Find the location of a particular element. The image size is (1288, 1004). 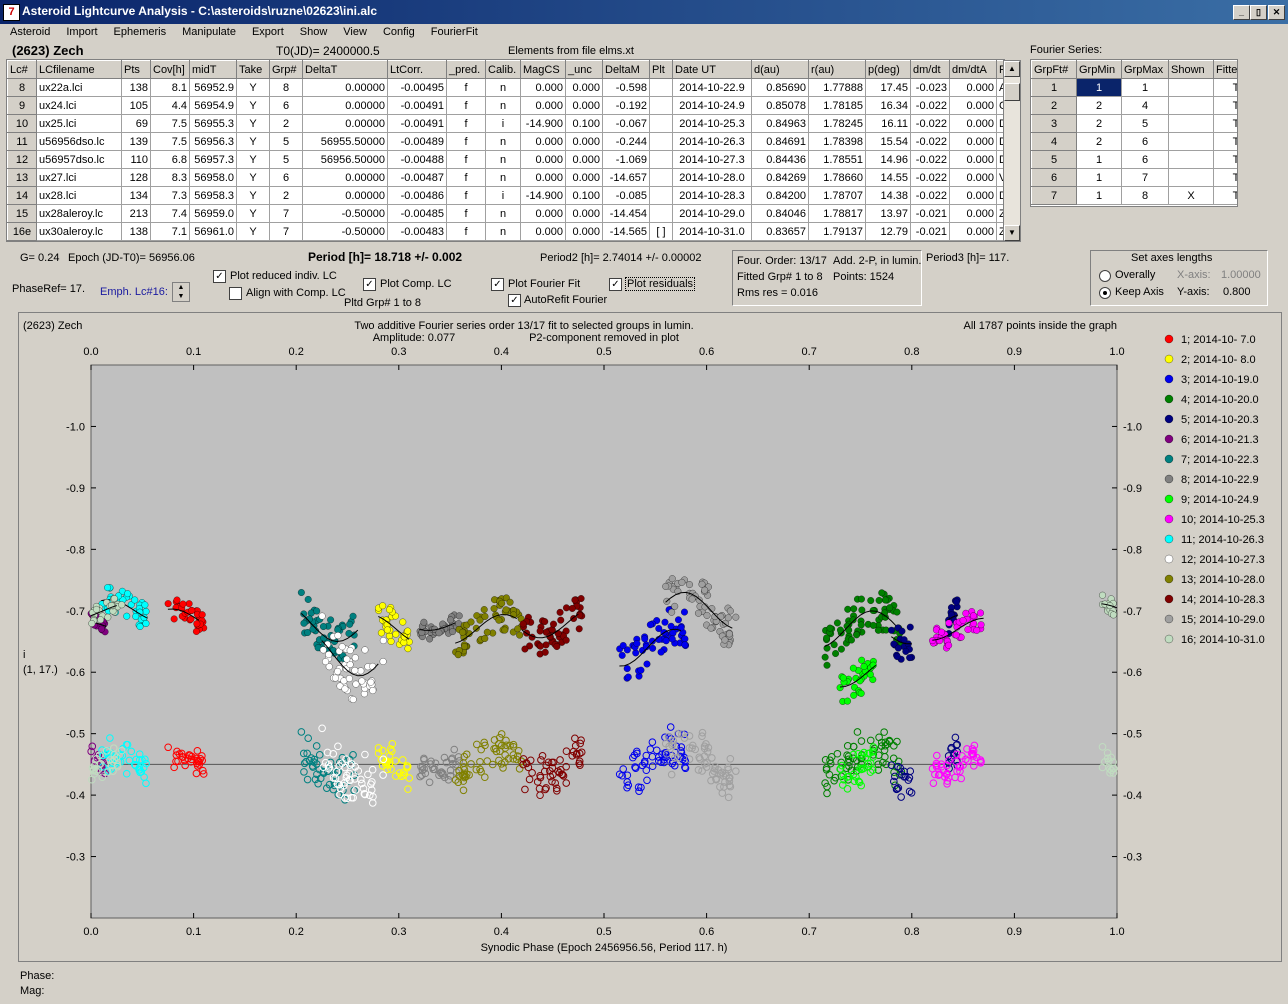

plot-residuals-checkbox: ✓ is located at coordinates (615, 284).